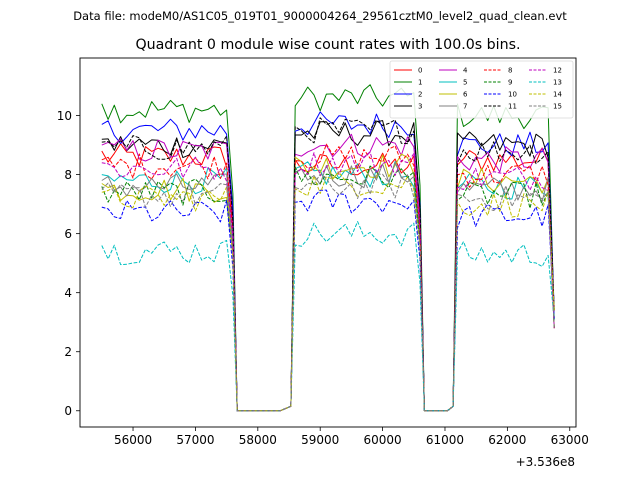  What do you see at coordinates (557, 95) in the screenshot?
I see `legend-label-14: 14` at bounding box center [557, 95].